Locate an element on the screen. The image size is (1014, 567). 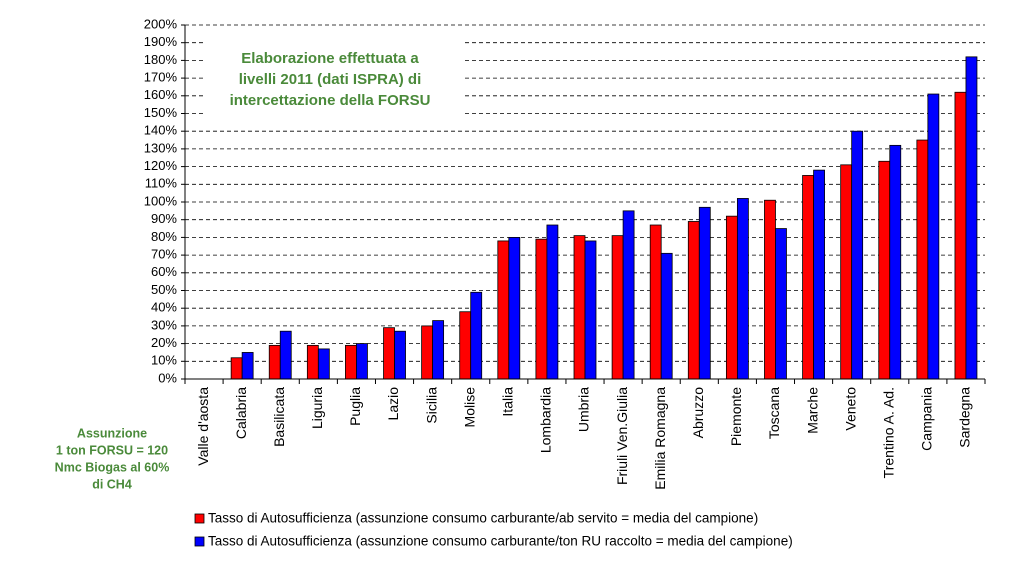
x-tick-label: Molise is located at coordinates (469, 407).